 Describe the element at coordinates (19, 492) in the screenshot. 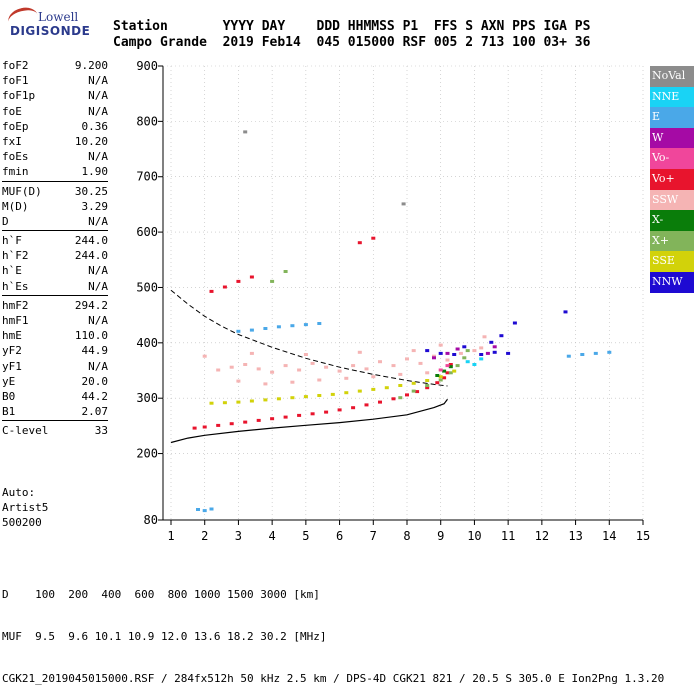

I see `auto-label: Auto:` at that location.